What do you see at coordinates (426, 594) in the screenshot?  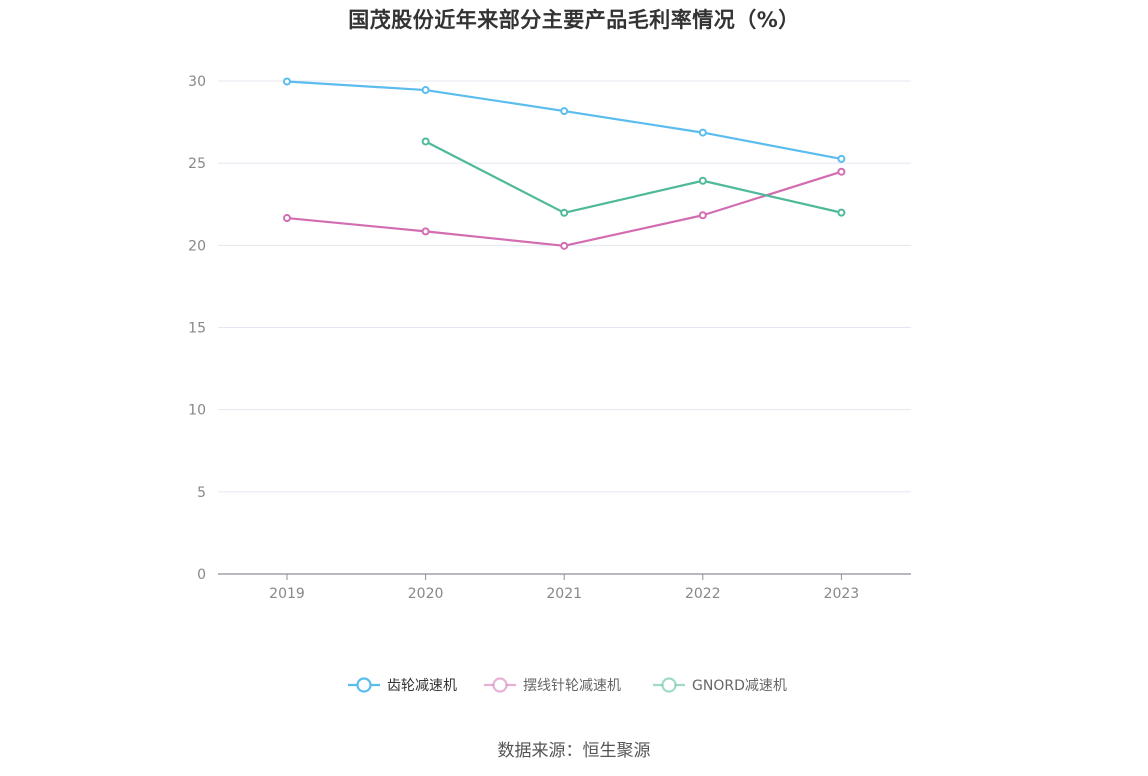 I see `x-tick-label-2020: 2020` at bounding box center [426, 594].